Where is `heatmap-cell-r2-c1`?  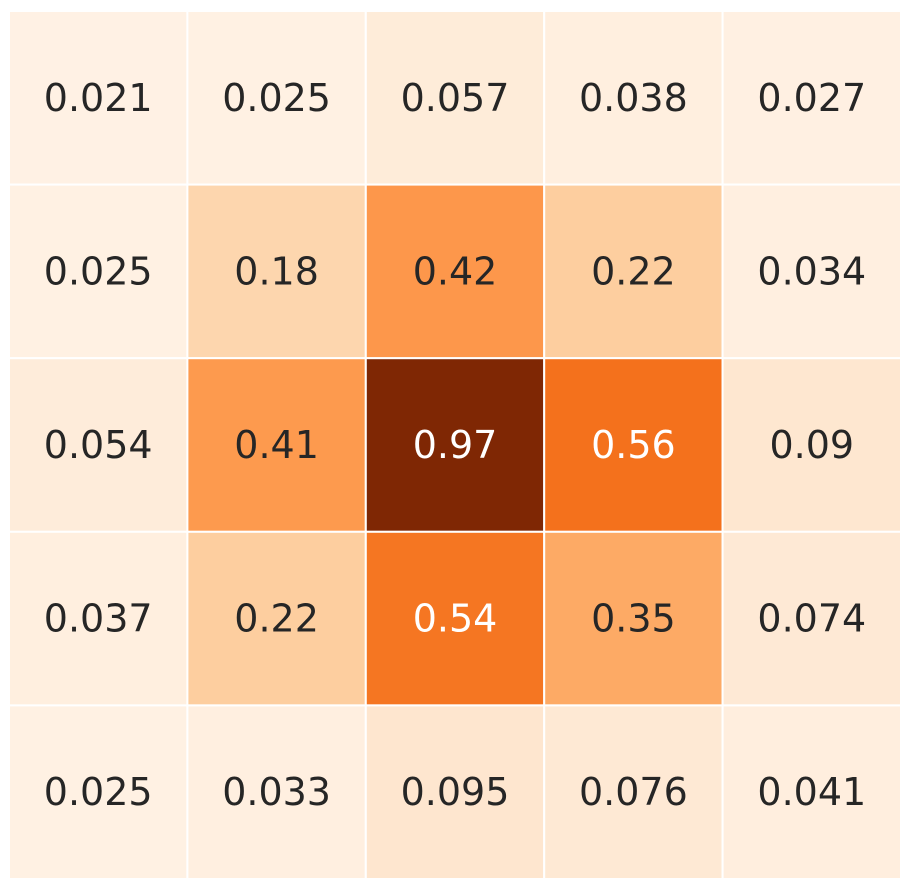 heatmap-cell-r2-c1 is located at coordinates (276, 445).